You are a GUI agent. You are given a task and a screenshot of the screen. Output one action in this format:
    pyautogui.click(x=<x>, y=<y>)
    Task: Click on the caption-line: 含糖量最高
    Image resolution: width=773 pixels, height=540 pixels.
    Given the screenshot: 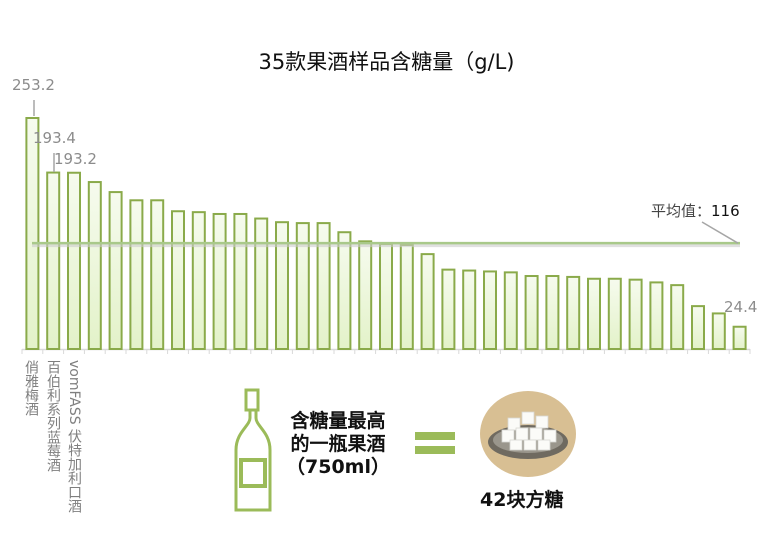 What is the action you would take?
    pyautogui.click(x=338, y=421)
    